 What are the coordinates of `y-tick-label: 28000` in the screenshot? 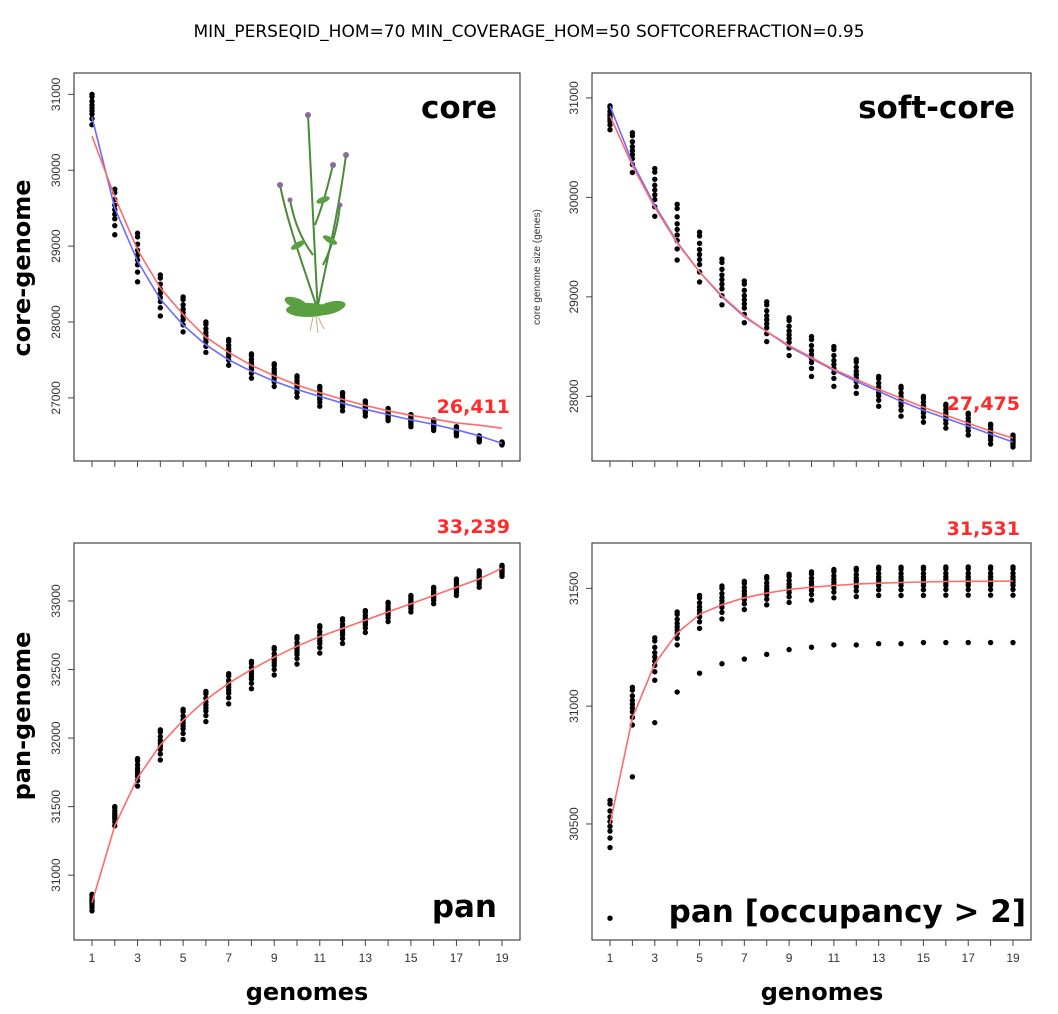 It's located at (574, 396).